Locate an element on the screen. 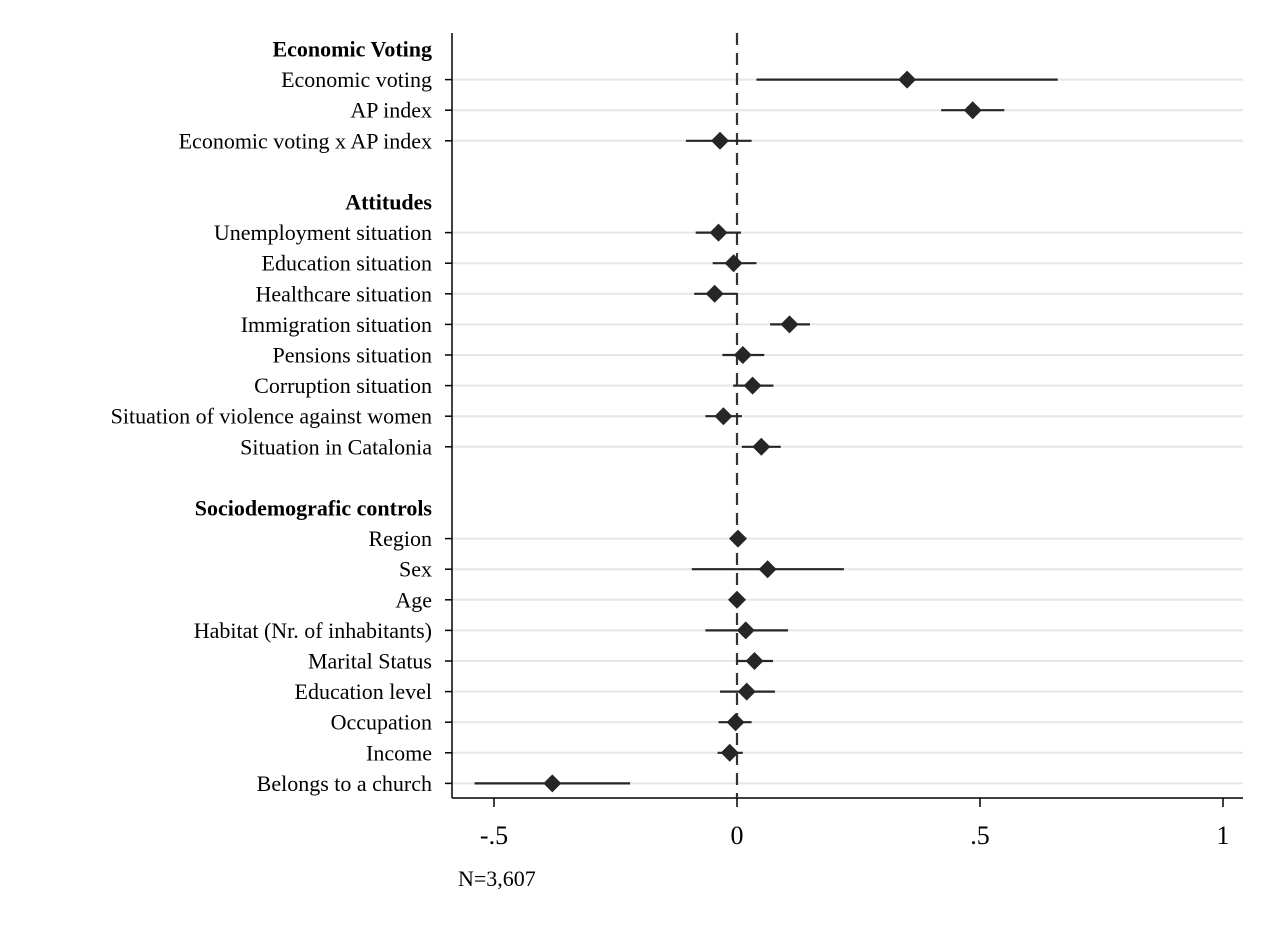 The image size is (1277, 929). row-label: Situation of violence against women is located at coordinates (271, 416).